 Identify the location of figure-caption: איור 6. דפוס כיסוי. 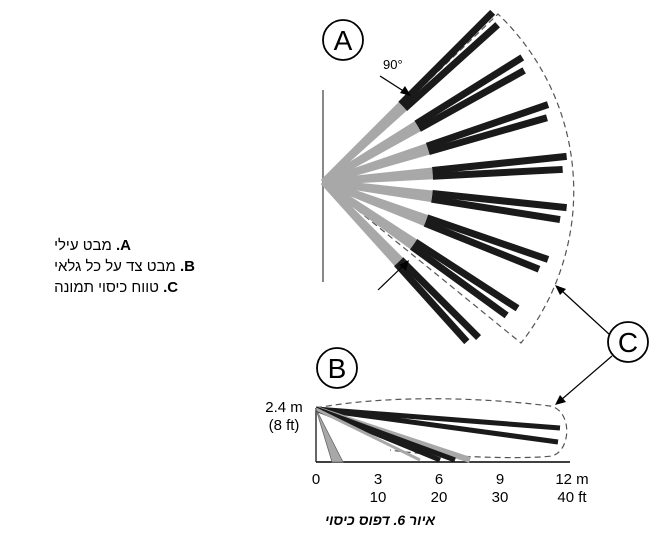
(380, 520).